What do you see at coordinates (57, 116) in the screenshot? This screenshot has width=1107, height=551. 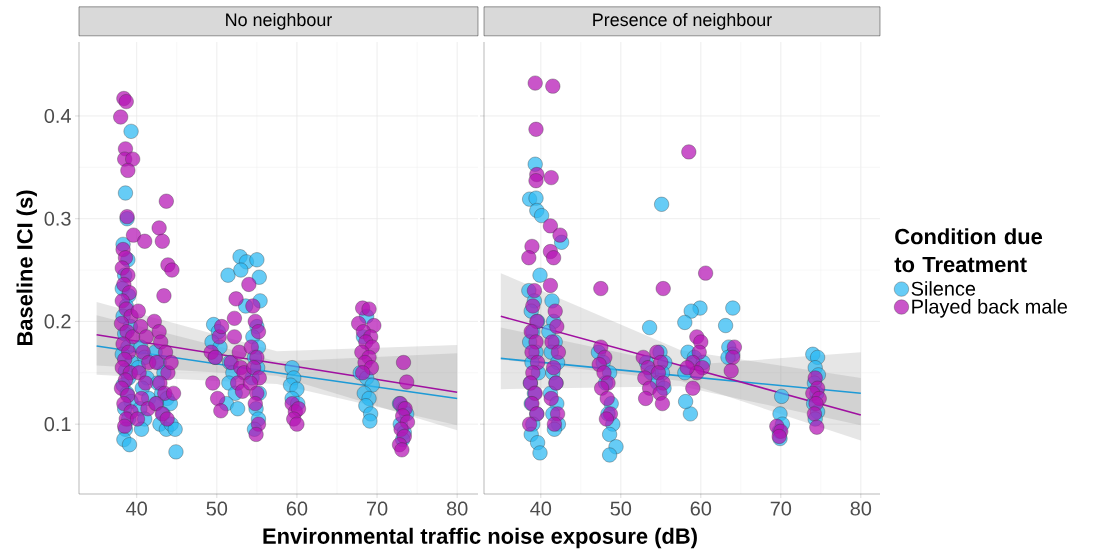 I see `y-tick-label: 0.4` at bounding box center [57, 116].